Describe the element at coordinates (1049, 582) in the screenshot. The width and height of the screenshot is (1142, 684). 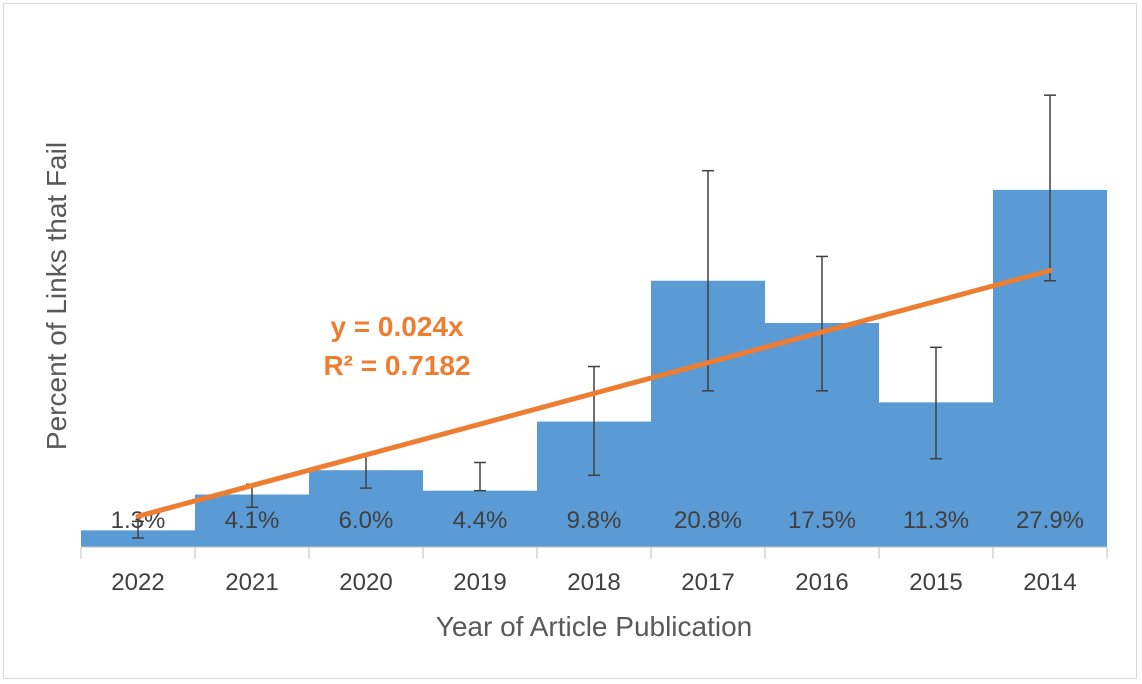
I see `x-tick-label-2014: 2014` at that location.